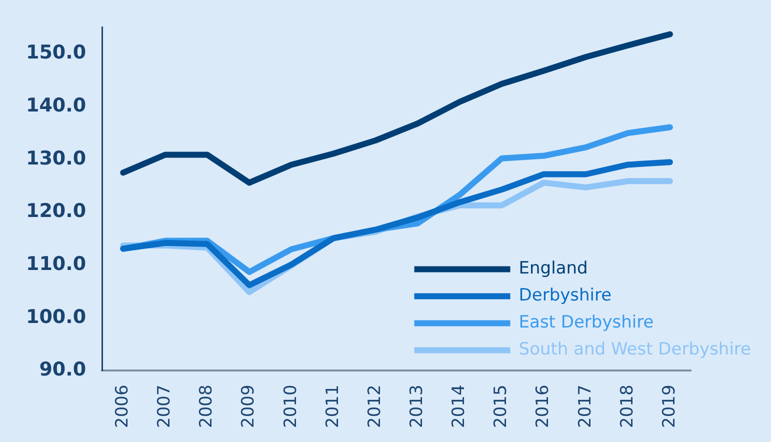  I want to click on x-tick-label: 2015, so click(501, 406).